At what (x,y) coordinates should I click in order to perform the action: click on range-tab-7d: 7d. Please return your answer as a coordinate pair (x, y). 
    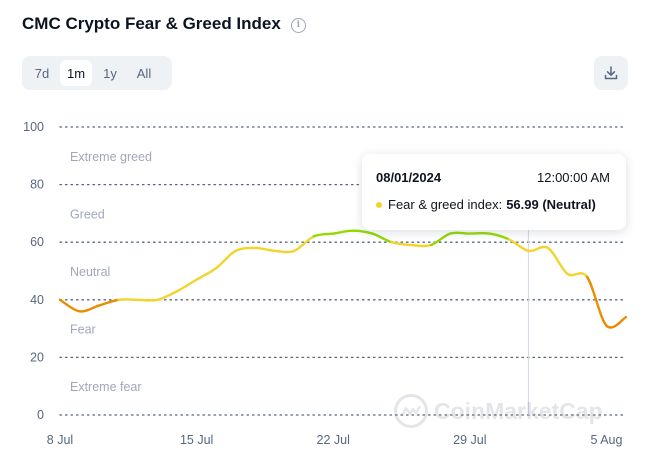
    Looking at the image, I should click on (42, 73).